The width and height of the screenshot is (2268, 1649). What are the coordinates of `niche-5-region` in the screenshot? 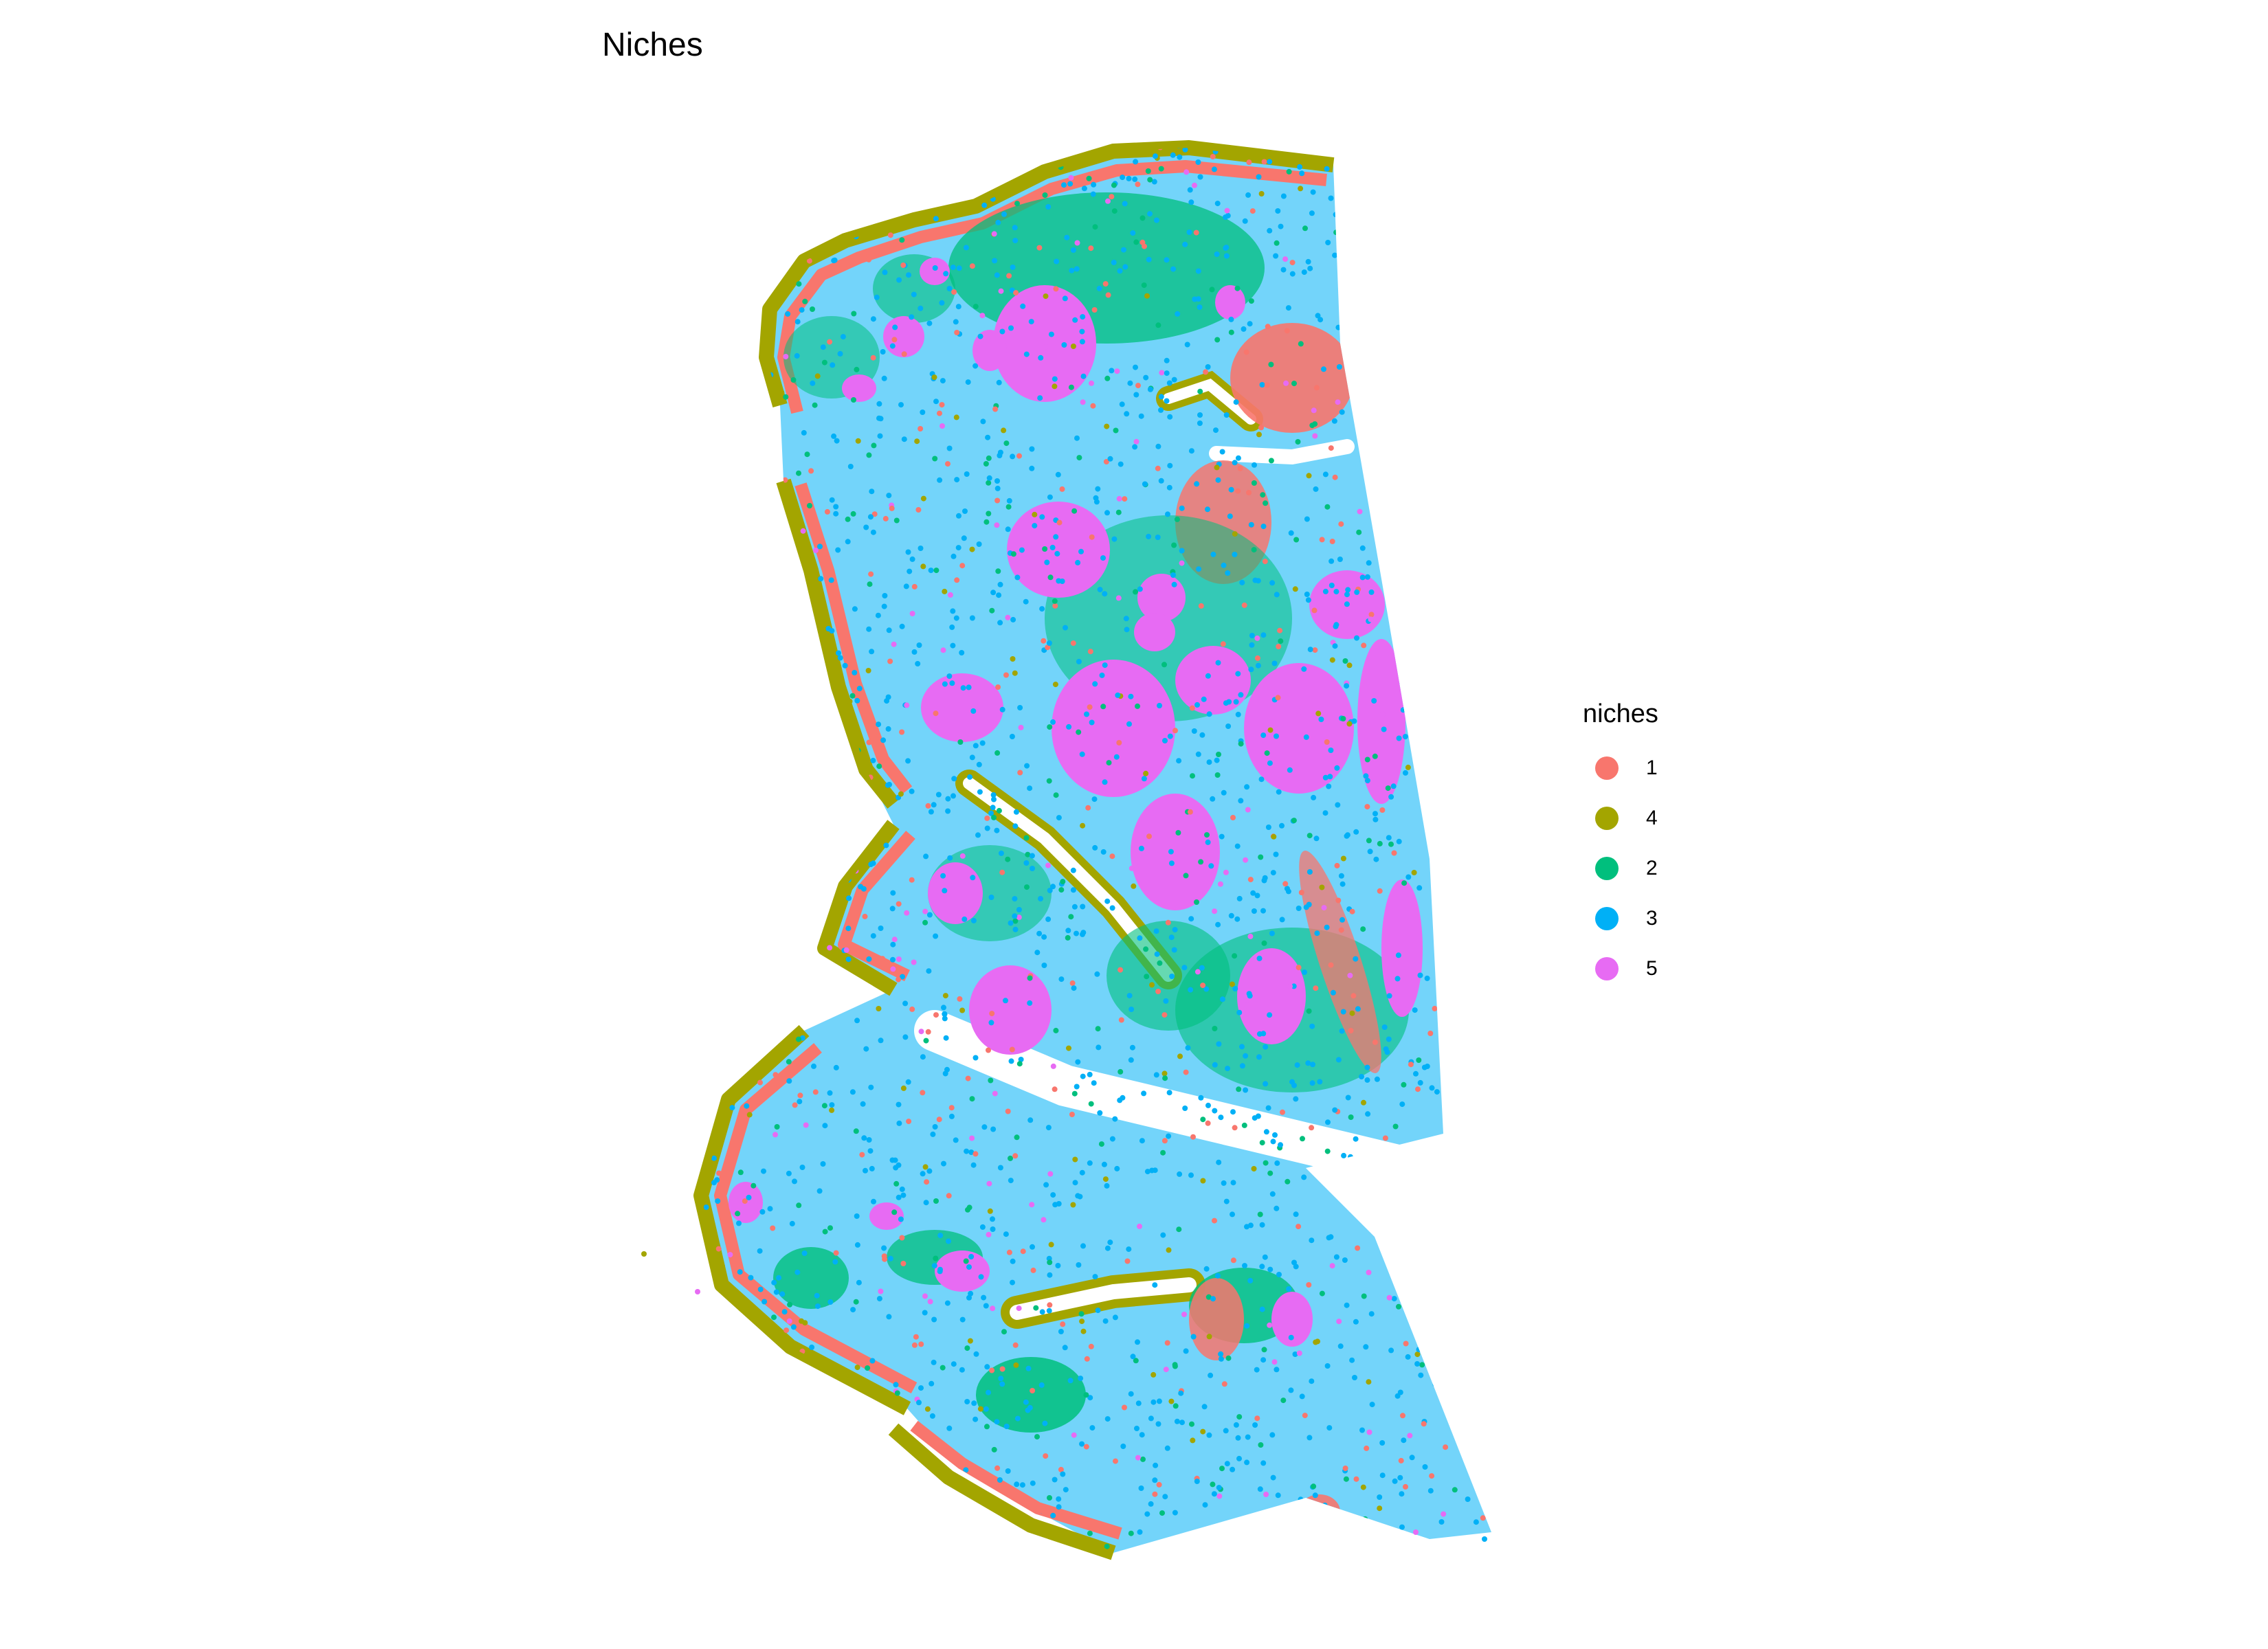 It's located at (1175, 852).